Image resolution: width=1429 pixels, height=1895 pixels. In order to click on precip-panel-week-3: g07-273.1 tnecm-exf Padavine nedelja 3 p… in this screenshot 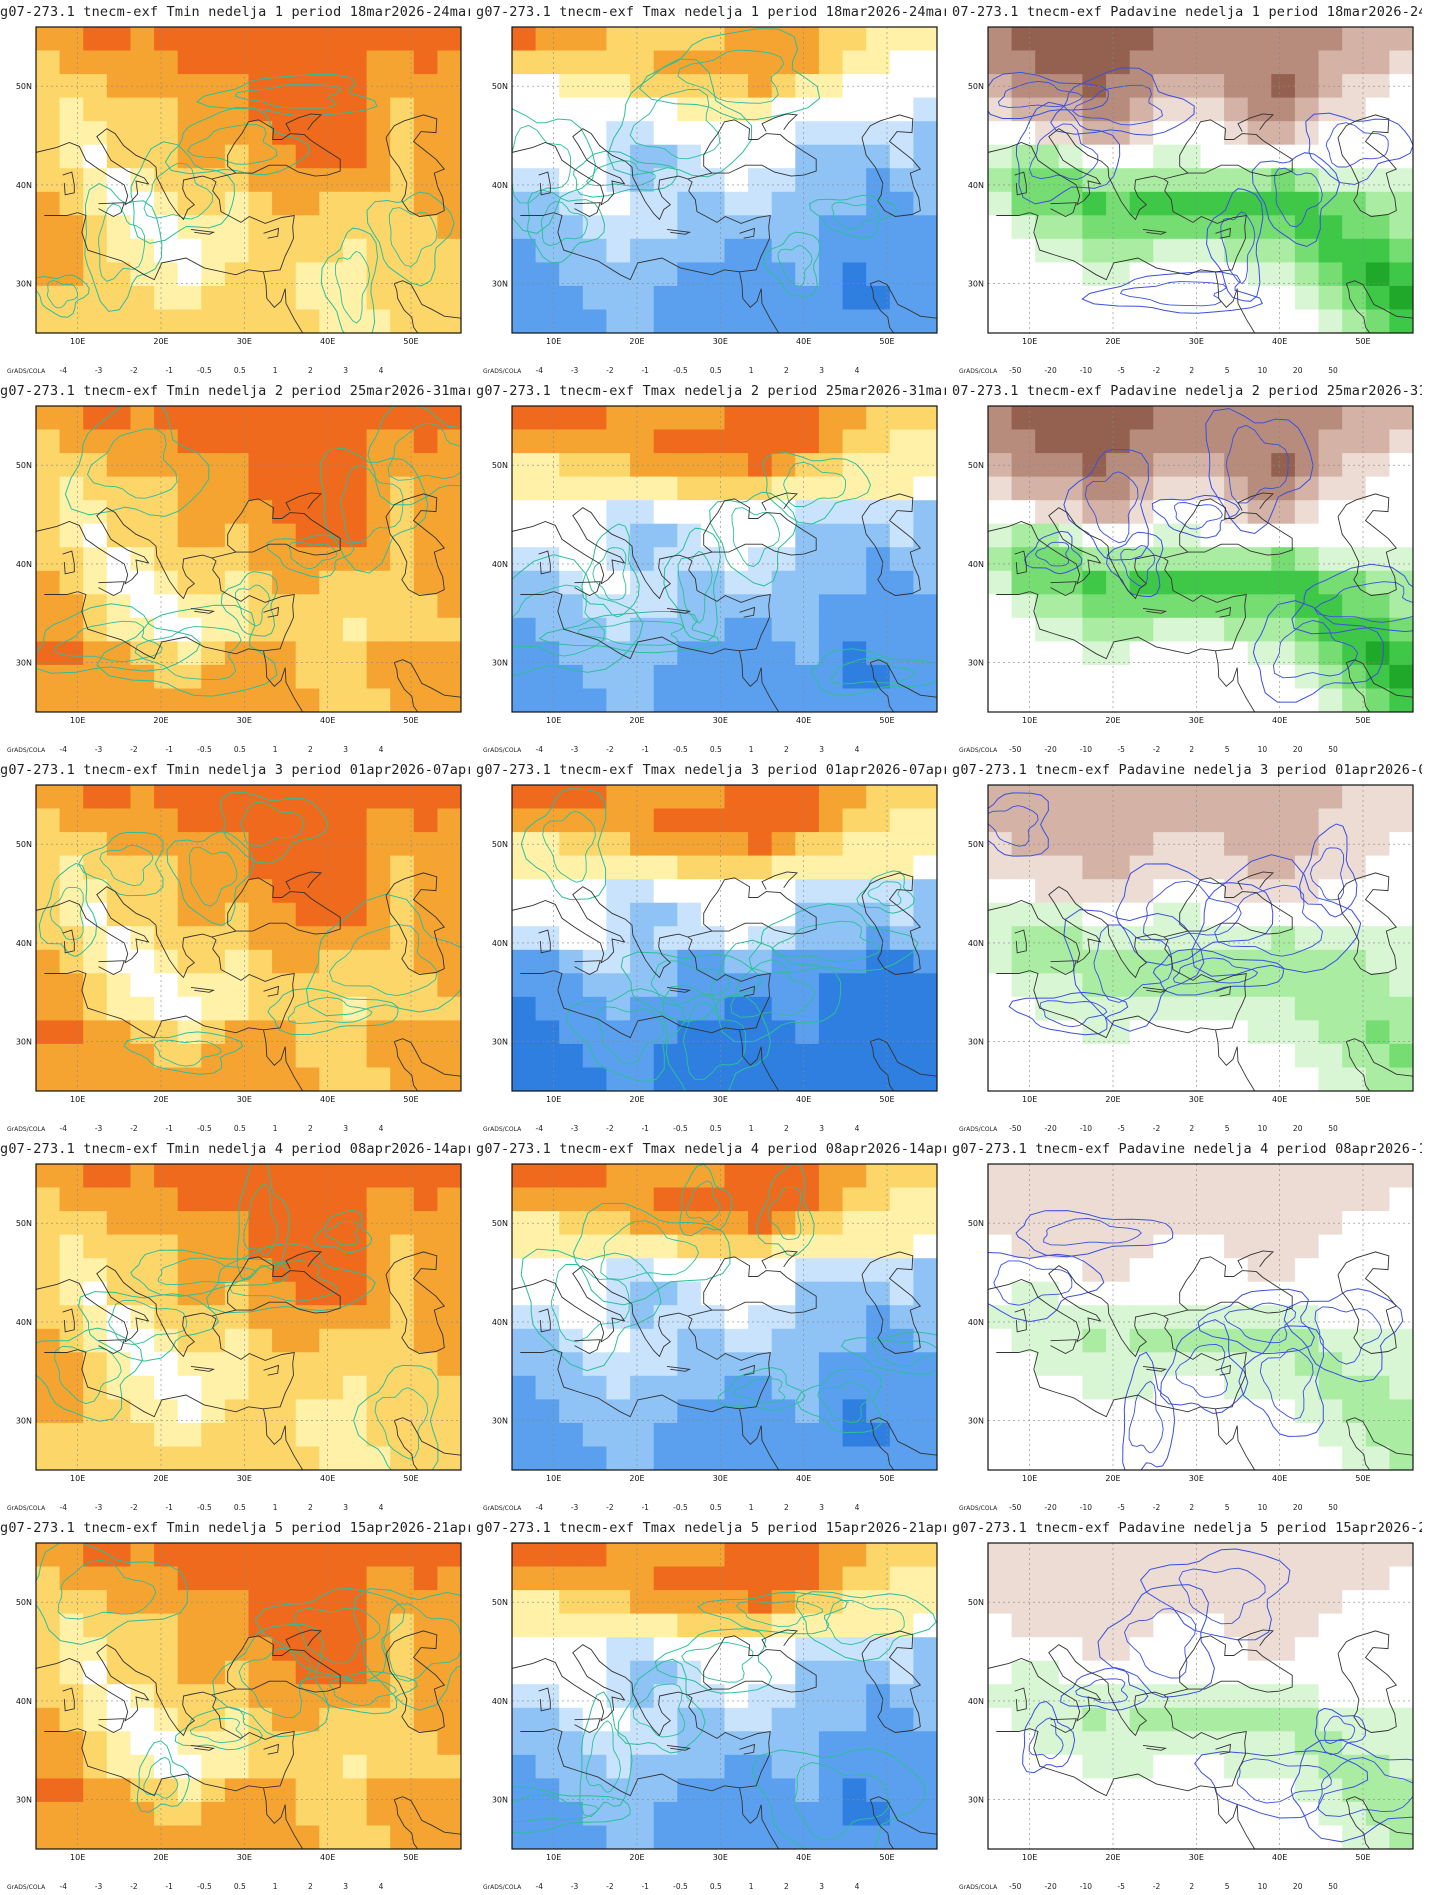, I will do `click(1187, 945)`.